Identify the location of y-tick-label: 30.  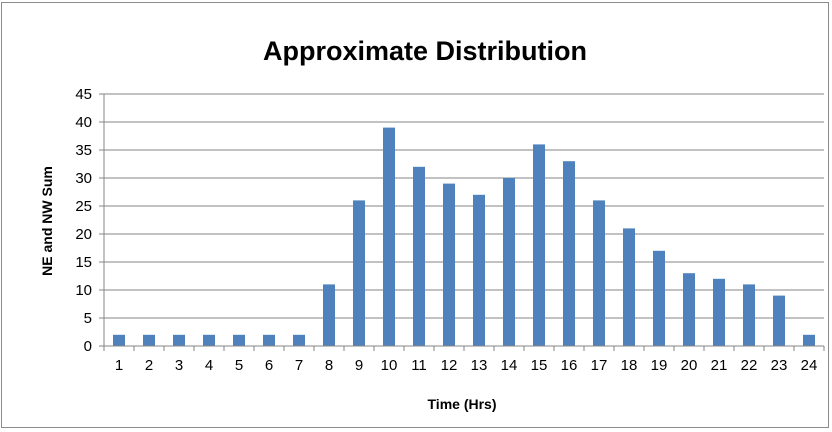
(83, 178).